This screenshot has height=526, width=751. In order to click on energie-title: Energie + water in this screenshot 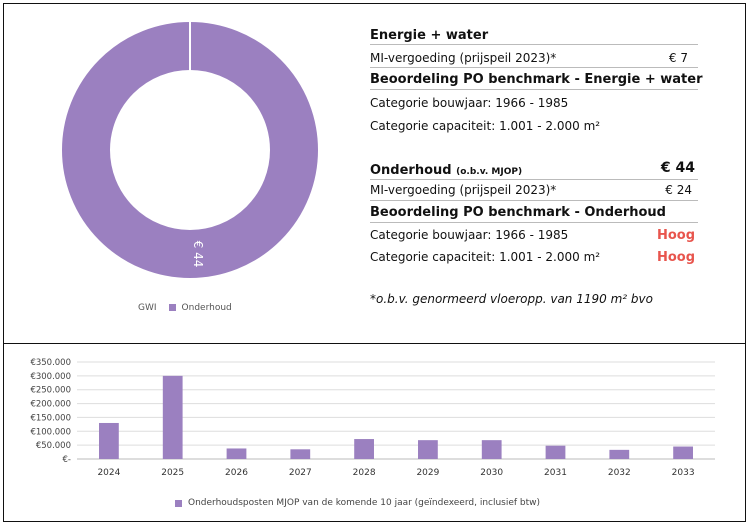, I will do `click(429, 35)`.